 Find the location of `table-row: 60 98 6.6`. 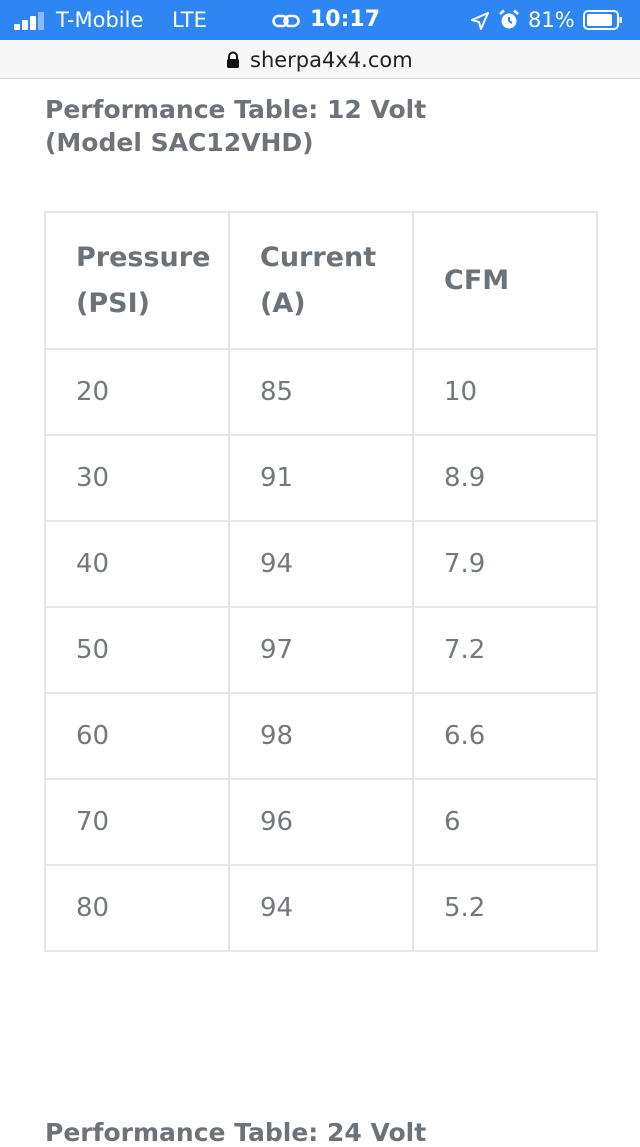

table-row: 60 98 6.6 is located at coordinates (321, 736).